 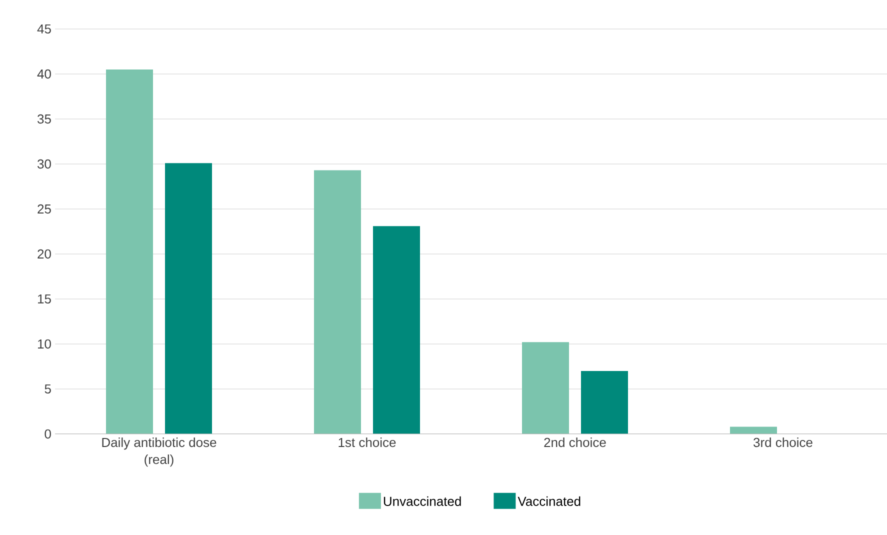 I want to click on x-tick-label: Daily antibiotic dose (real), so click(x=159, y=452).